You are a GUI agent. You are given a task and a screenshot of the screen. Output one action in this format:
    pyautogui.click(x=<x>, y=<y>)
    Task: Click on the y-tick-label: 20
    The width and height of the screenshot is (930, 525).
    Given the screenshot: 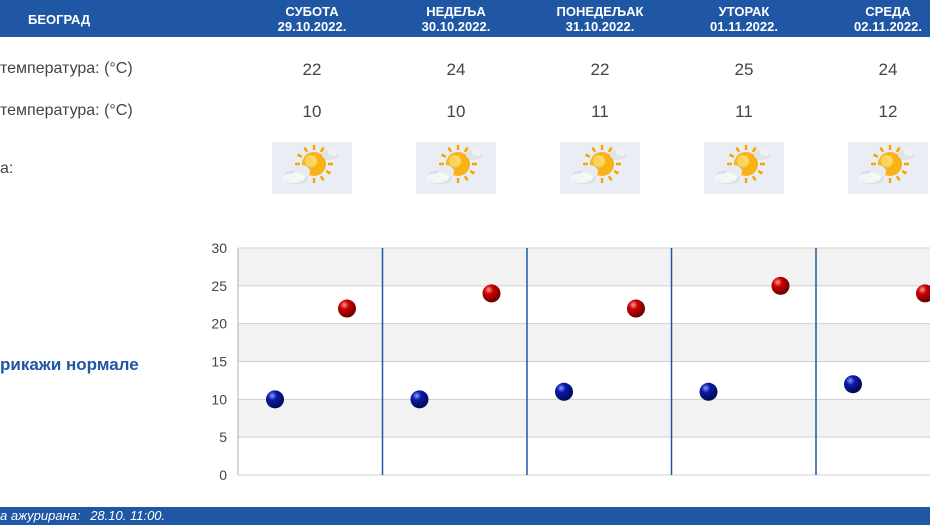 What is the action you would take?
    pyautogui.click(x=219, y=324)
    